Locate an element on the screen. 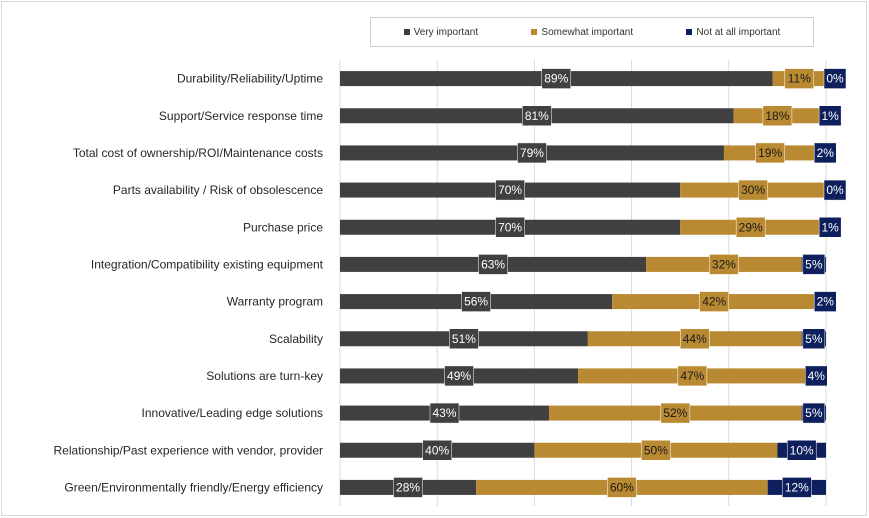 This screenshot has width=869, height=518. legend-label-not-at-all-important: Not at all important is located at coordinates (738, 32).